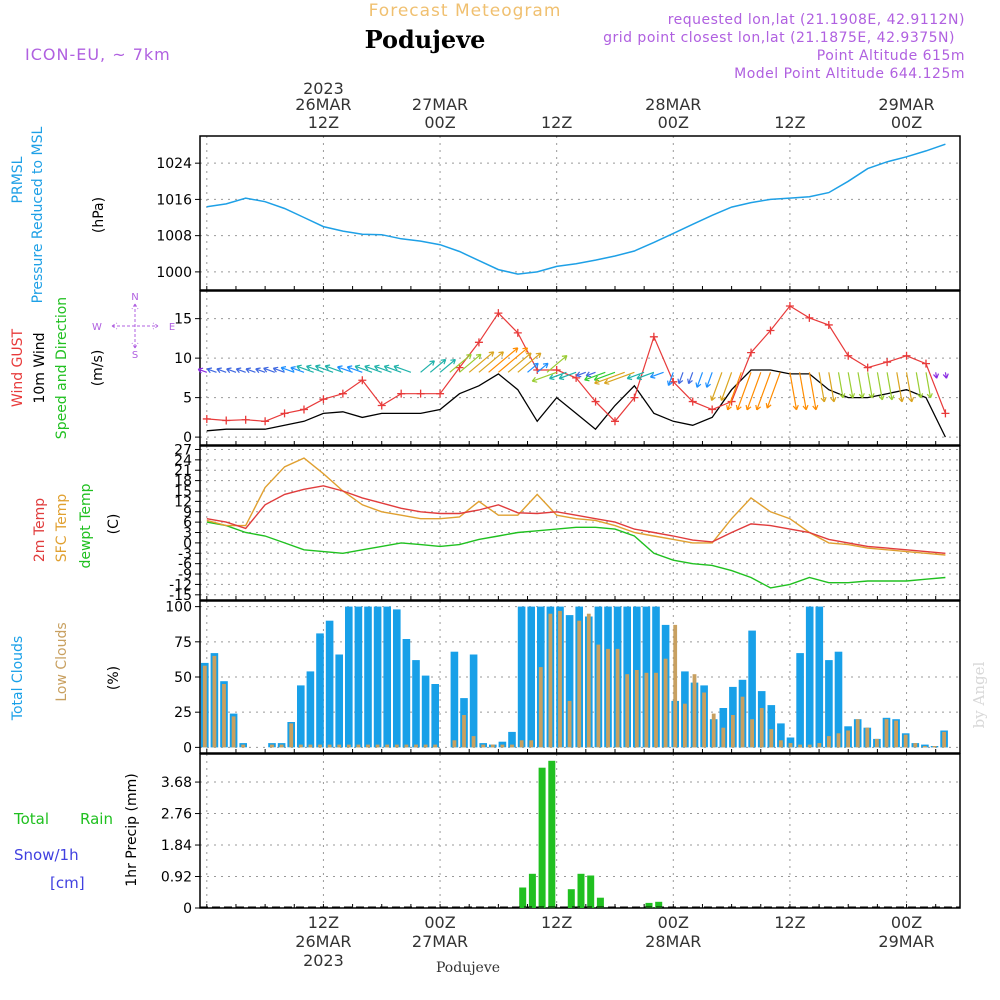  I want to click on pressure-line, so click(576, 209).